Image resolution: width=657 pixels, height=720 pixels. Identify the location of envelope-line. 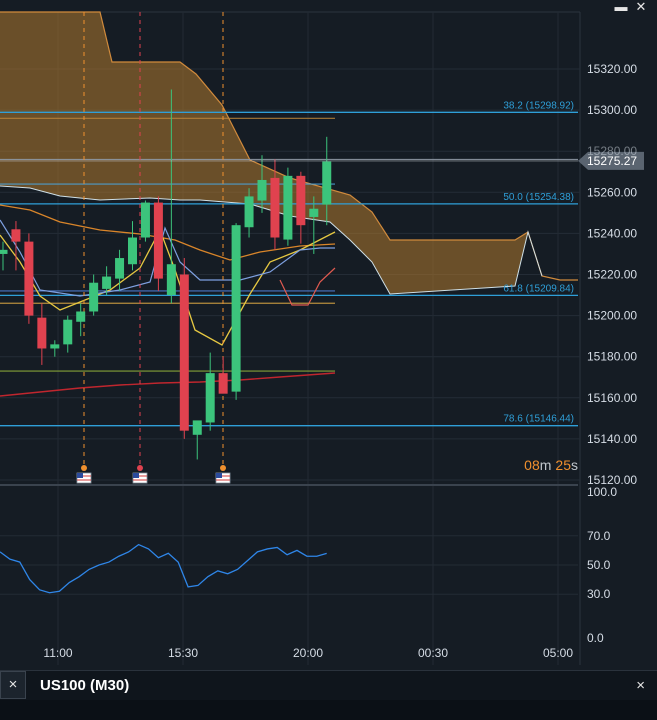
(167, 258).